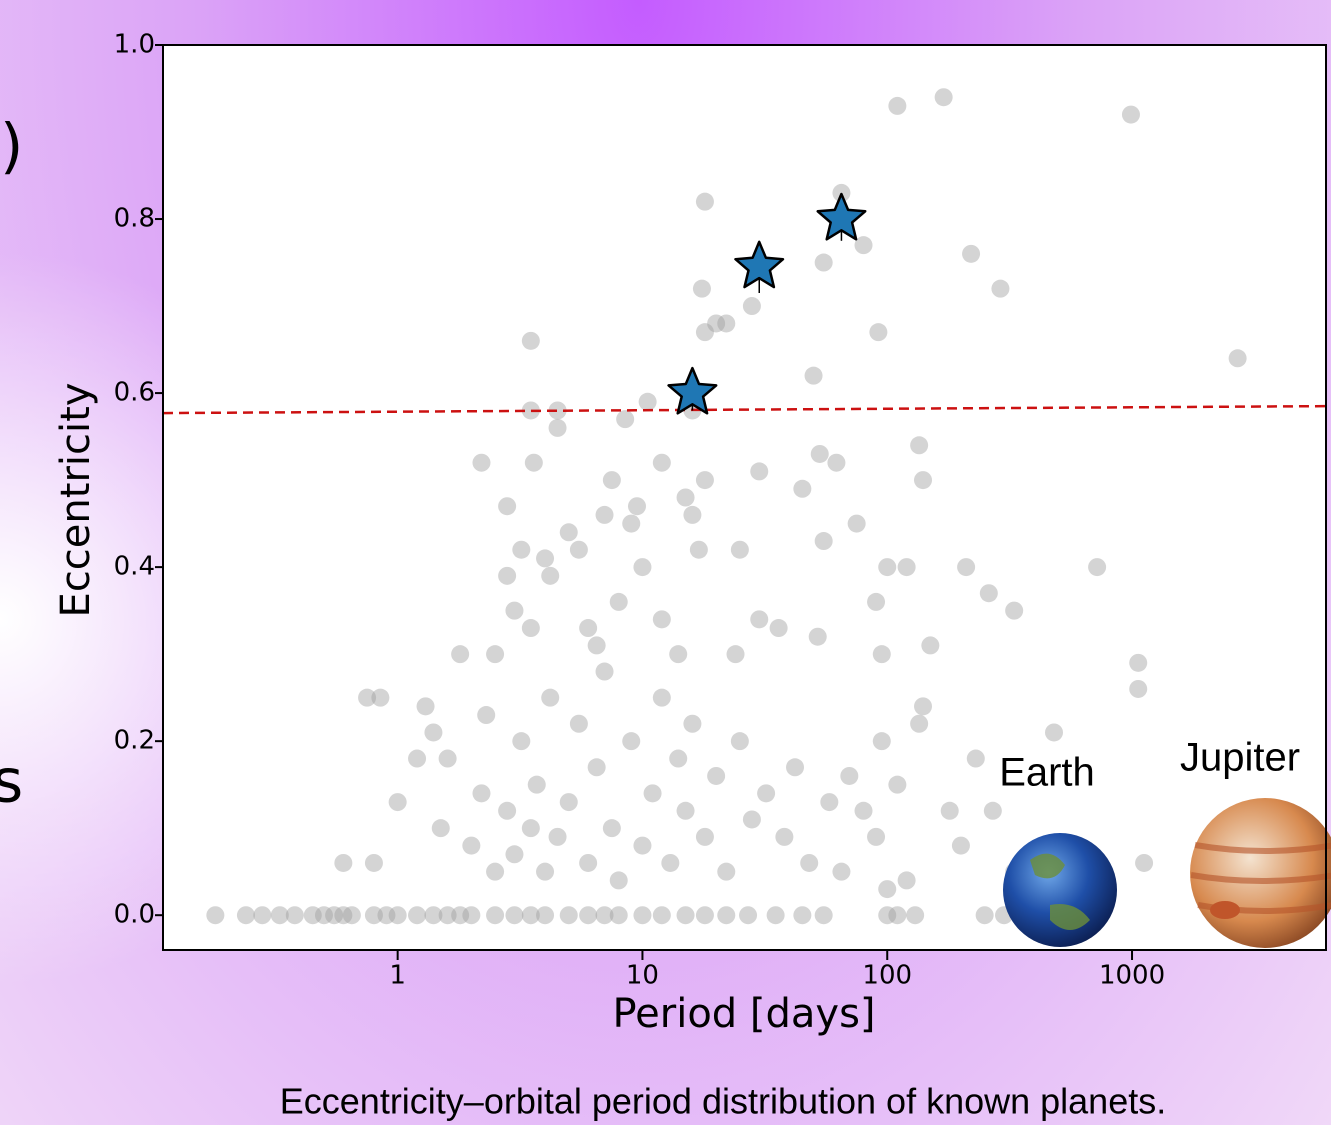 The image size is (1331, 1125). Describe the element at coordinates (397, 976) in the screenshot. I see `x-tick-label: 1` at that location.